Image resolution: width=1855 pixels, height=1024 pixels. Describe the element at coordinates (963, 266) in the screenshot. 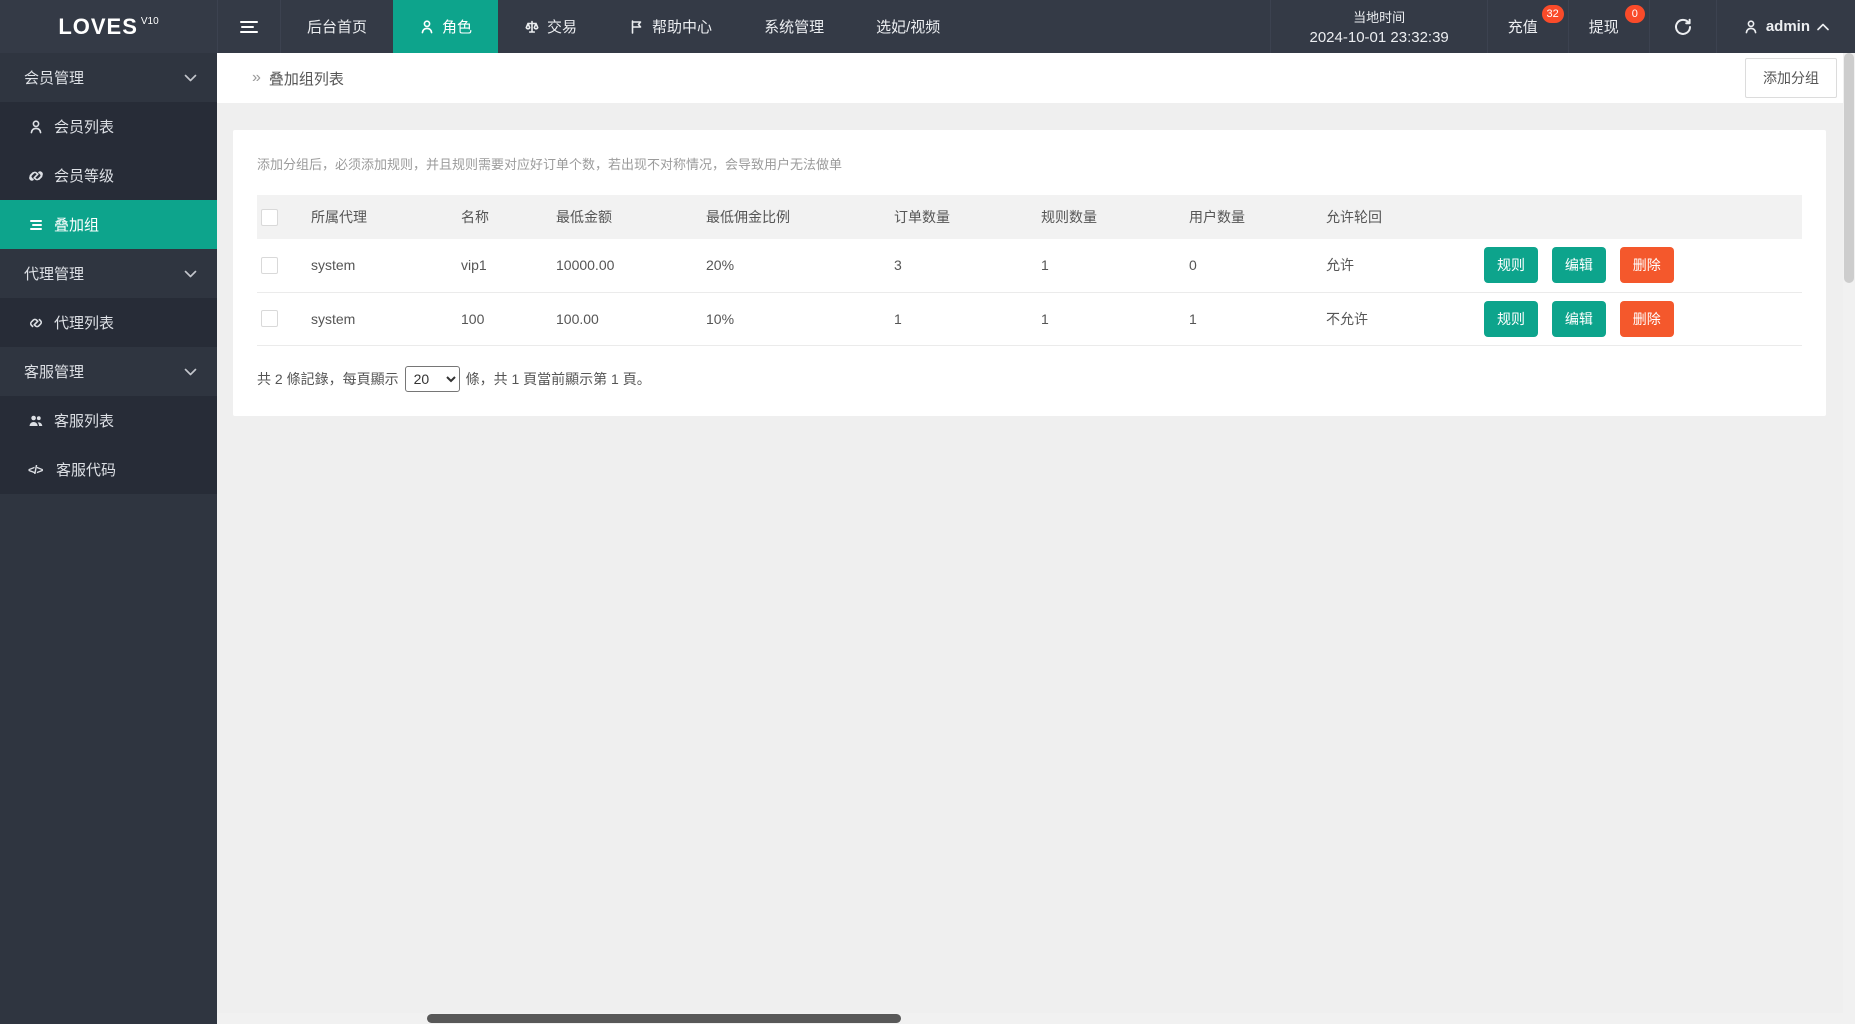

I see `cell-orders: 3` at that location.